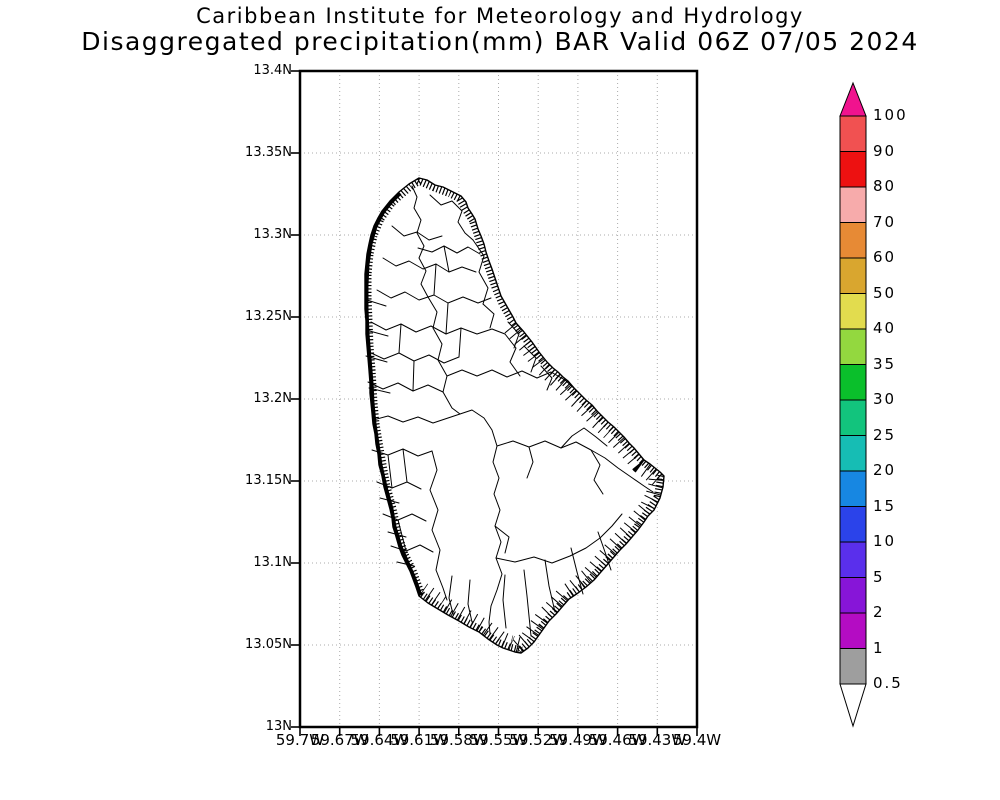 The width and height of the screenshot is (1000, 800). Describe the element at coordinates (879, 576) in the screenshot. I see `colorbar-label: 5` at that location.